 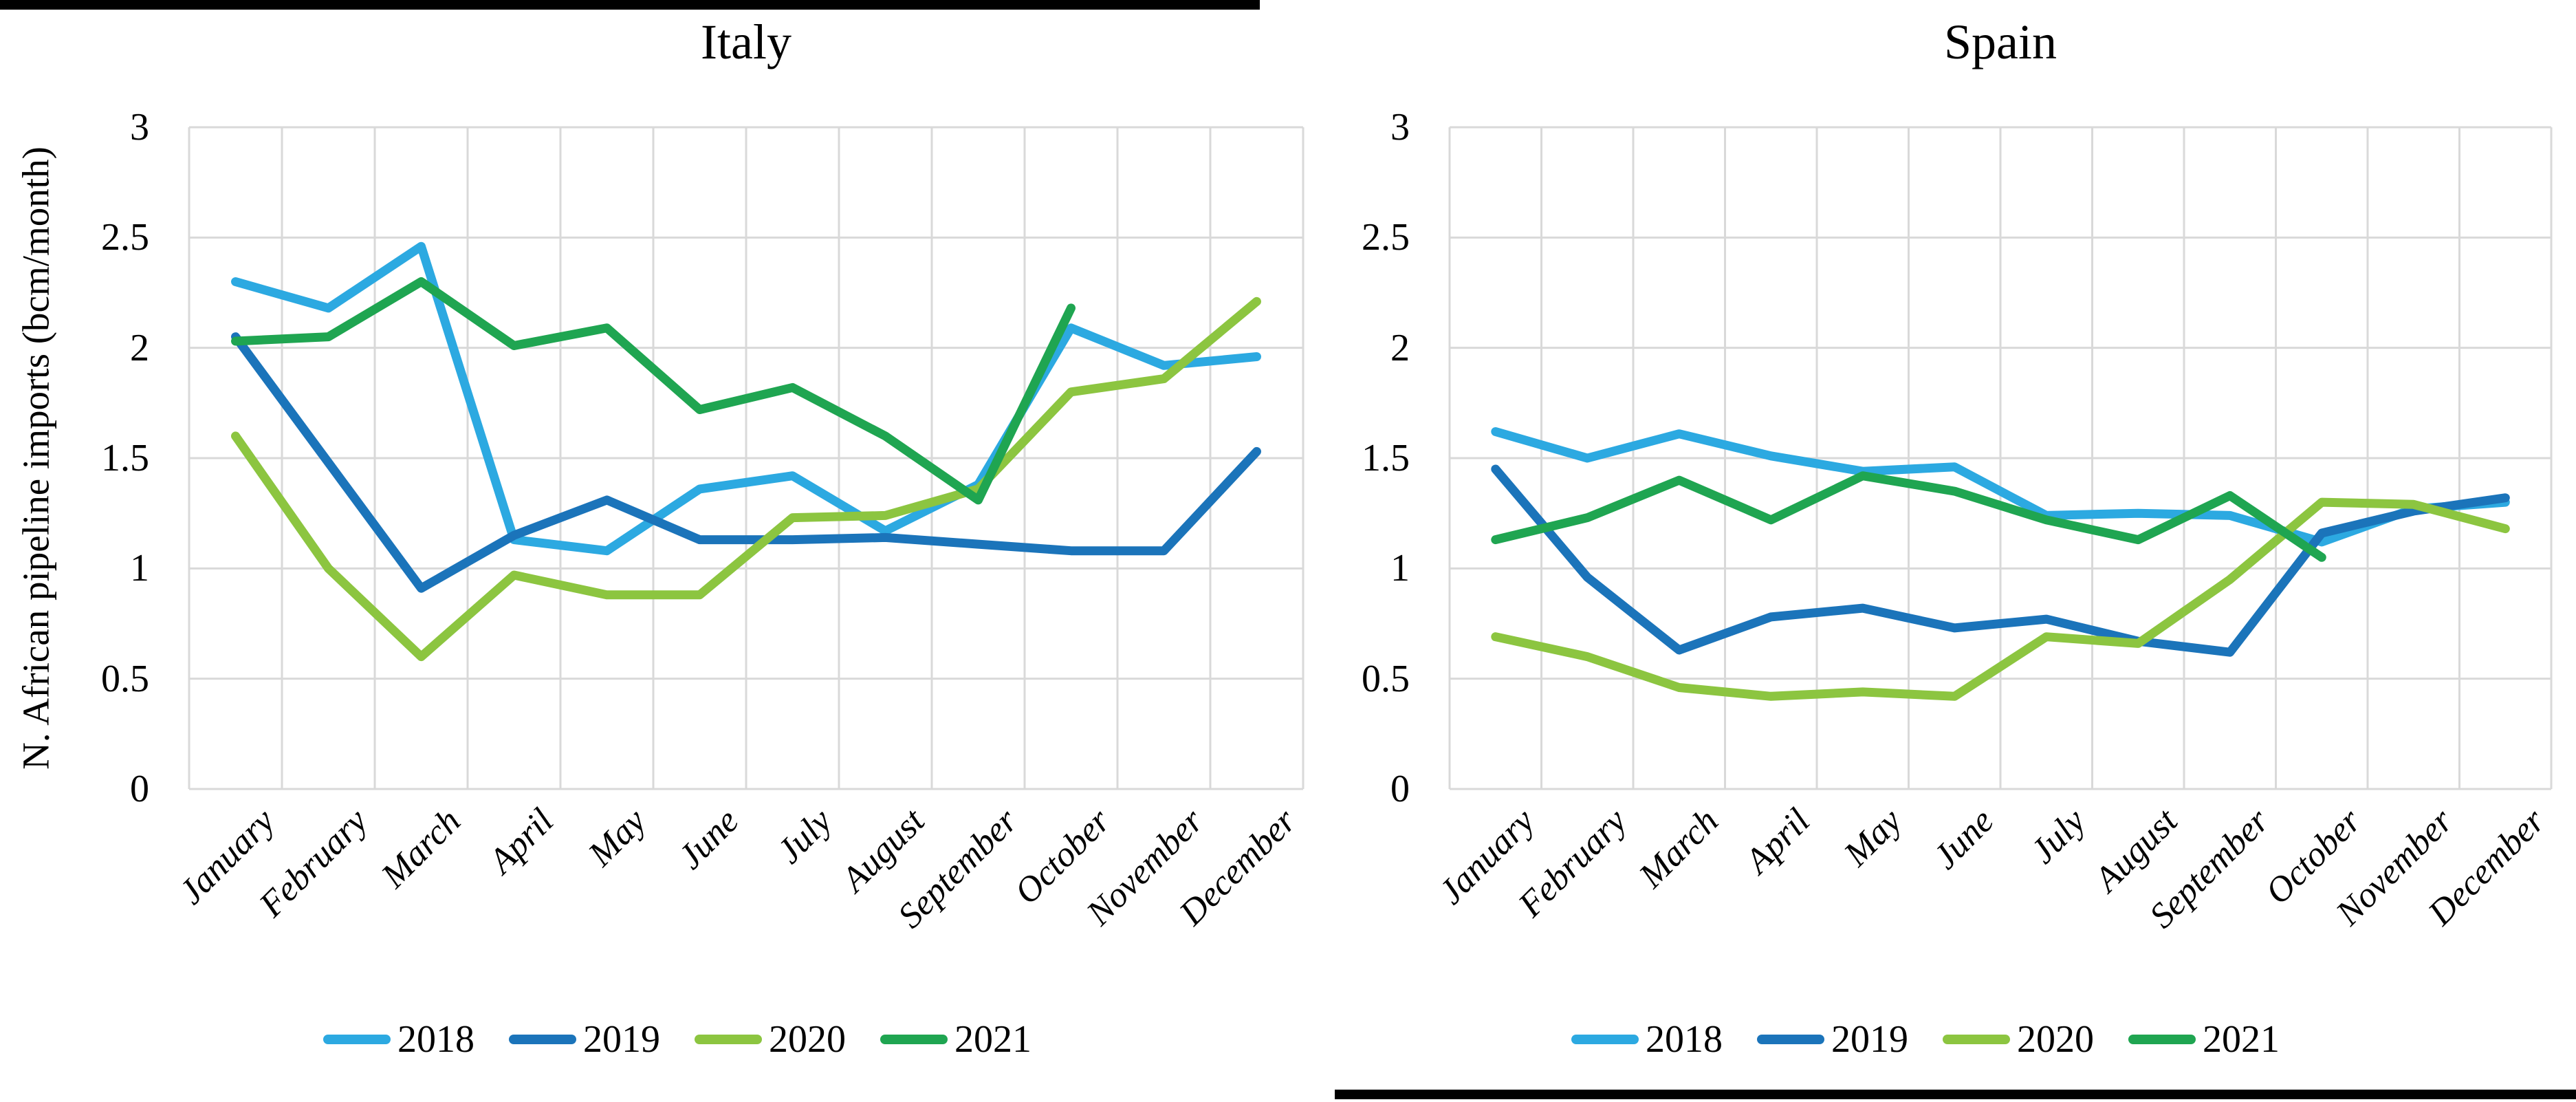 I want to click on chart-title-spain: Spain, so click(x=2000, y=41).